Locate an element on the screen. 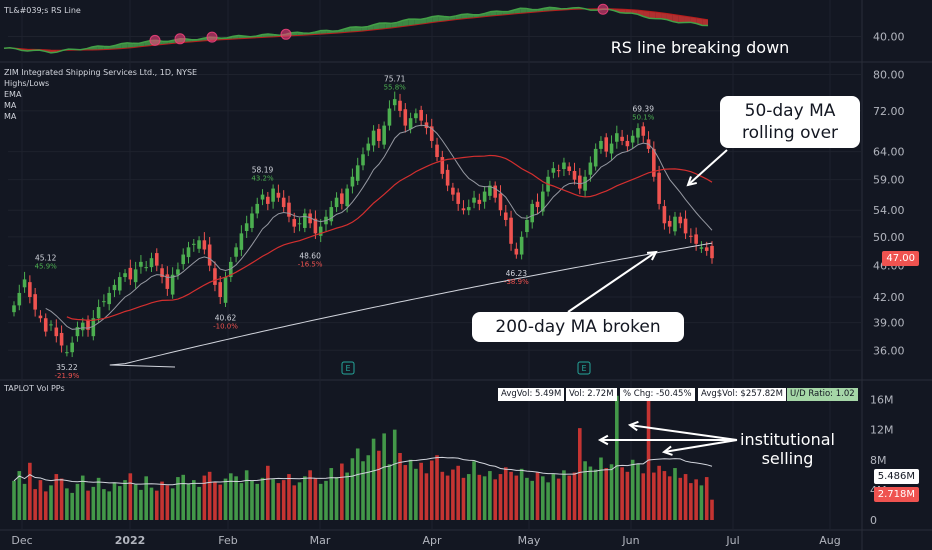  x-tick-label: Mar is located at coordinates (320, 540).